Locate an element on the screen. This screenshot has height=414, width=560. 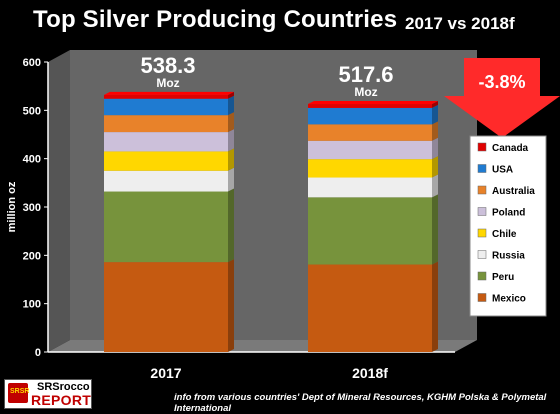
change-percent-label: -3.8% is located at coordinates (501, 82).